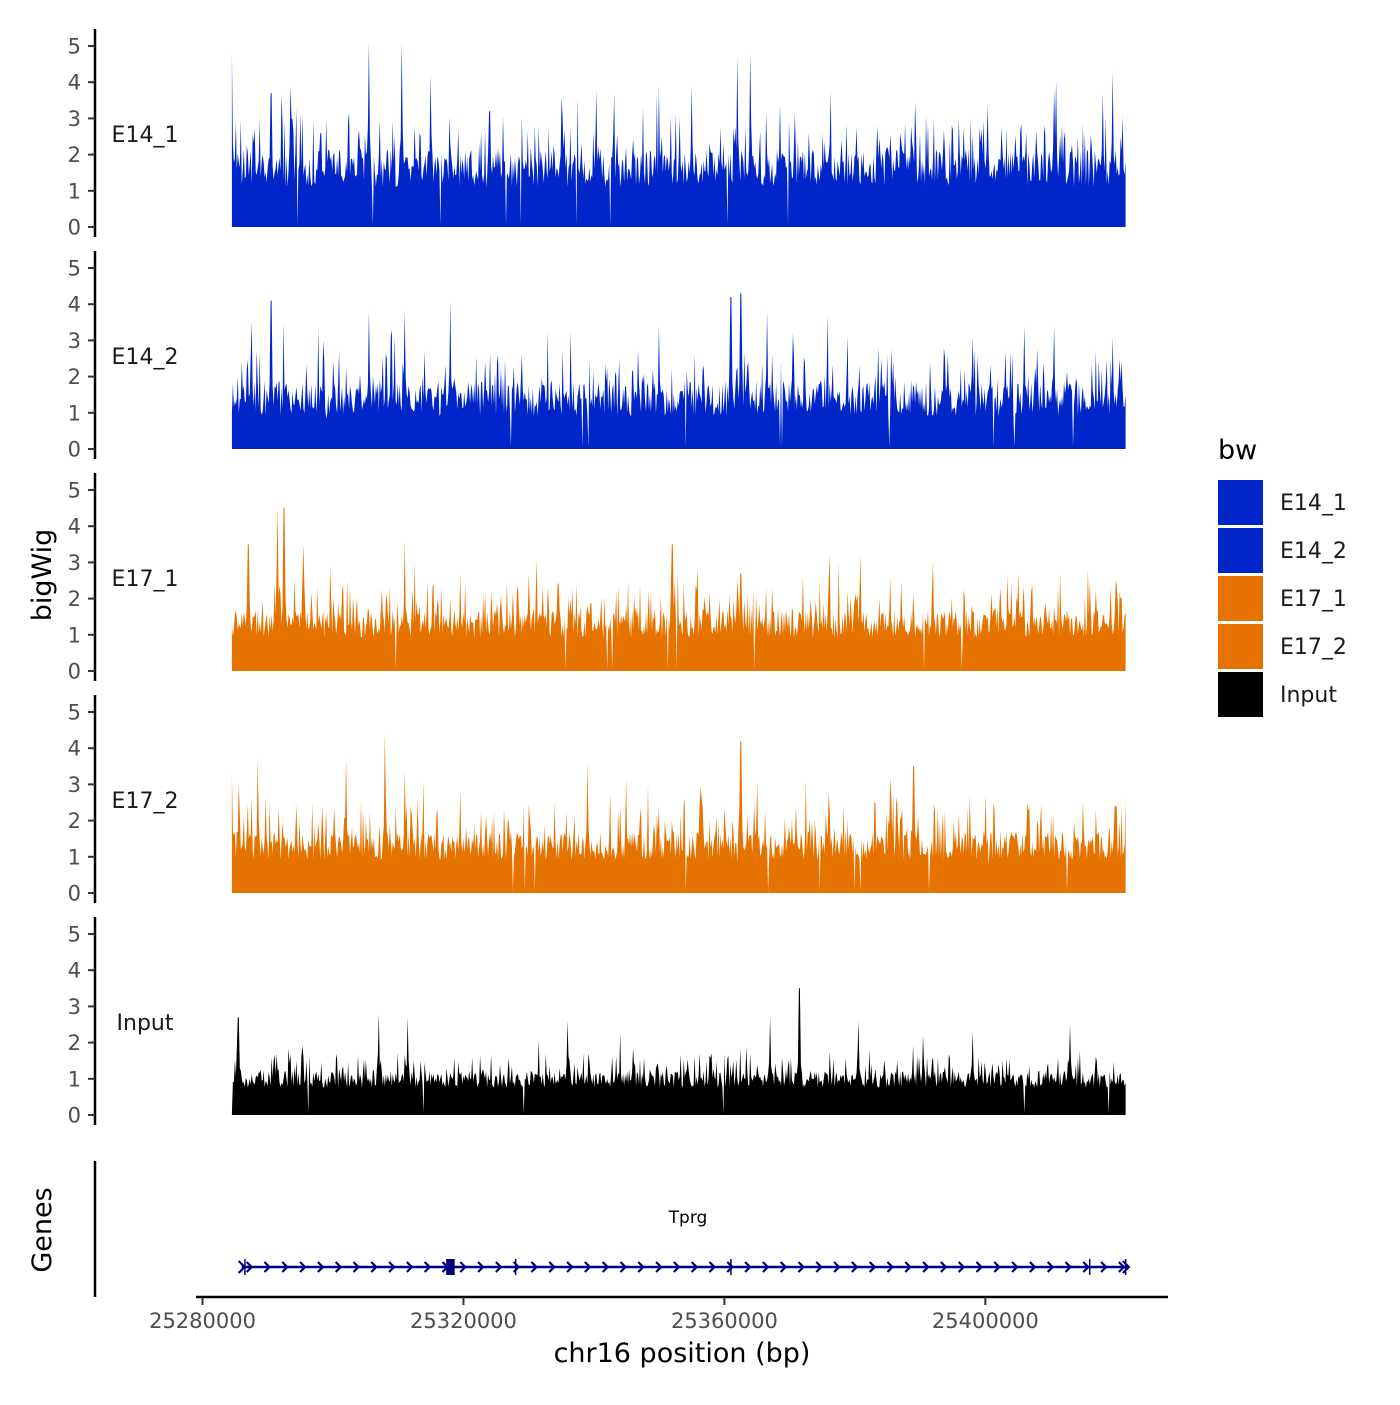 The height and width of the screenshot is (1405, 1400). Describe the element at coordinates (1313, 503) in the screenshot. I see `legend-label: E14_1` at that location.